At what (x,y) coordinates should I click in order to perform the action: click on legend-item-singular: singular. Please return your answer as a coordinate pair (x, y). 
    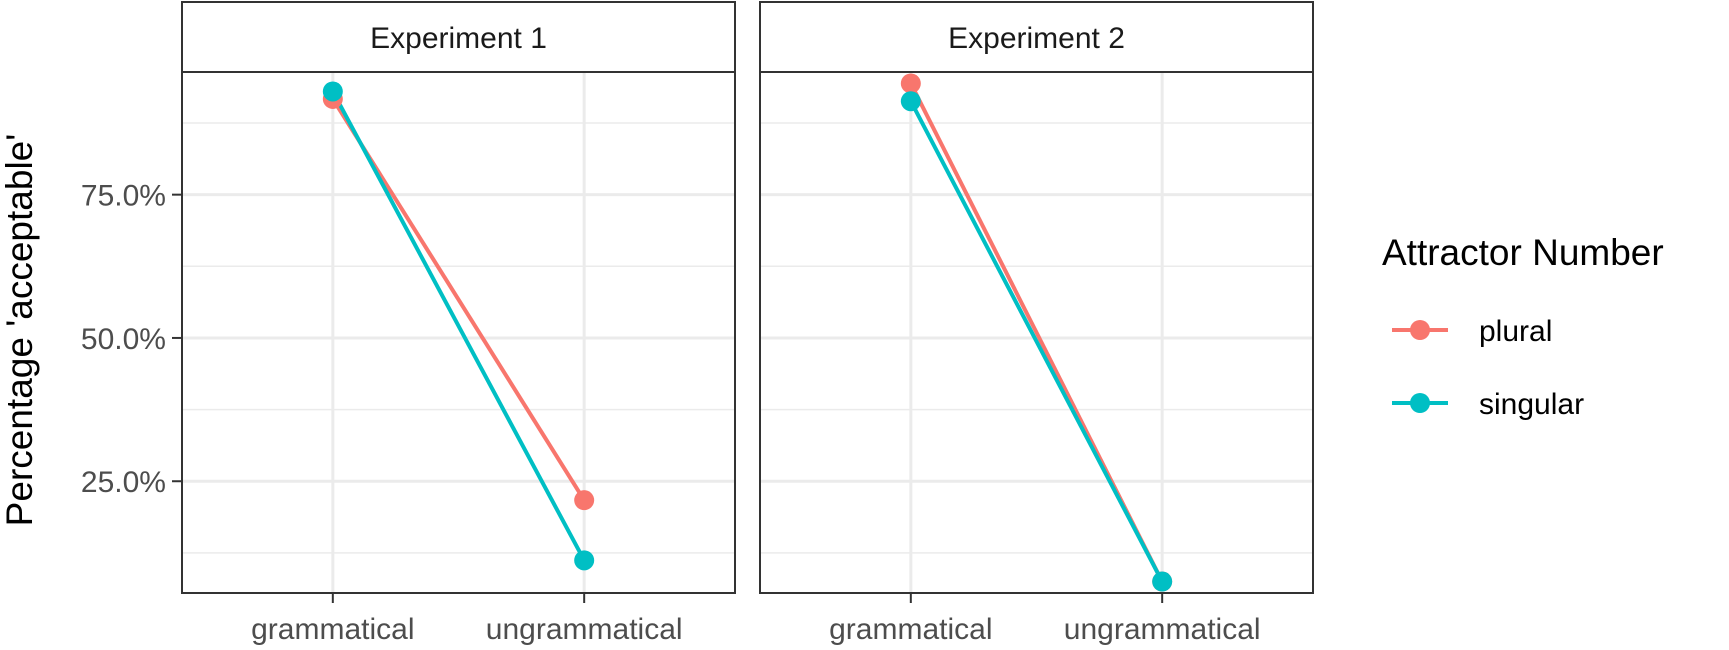
    Looking at the image, I should click on (1488, 404).